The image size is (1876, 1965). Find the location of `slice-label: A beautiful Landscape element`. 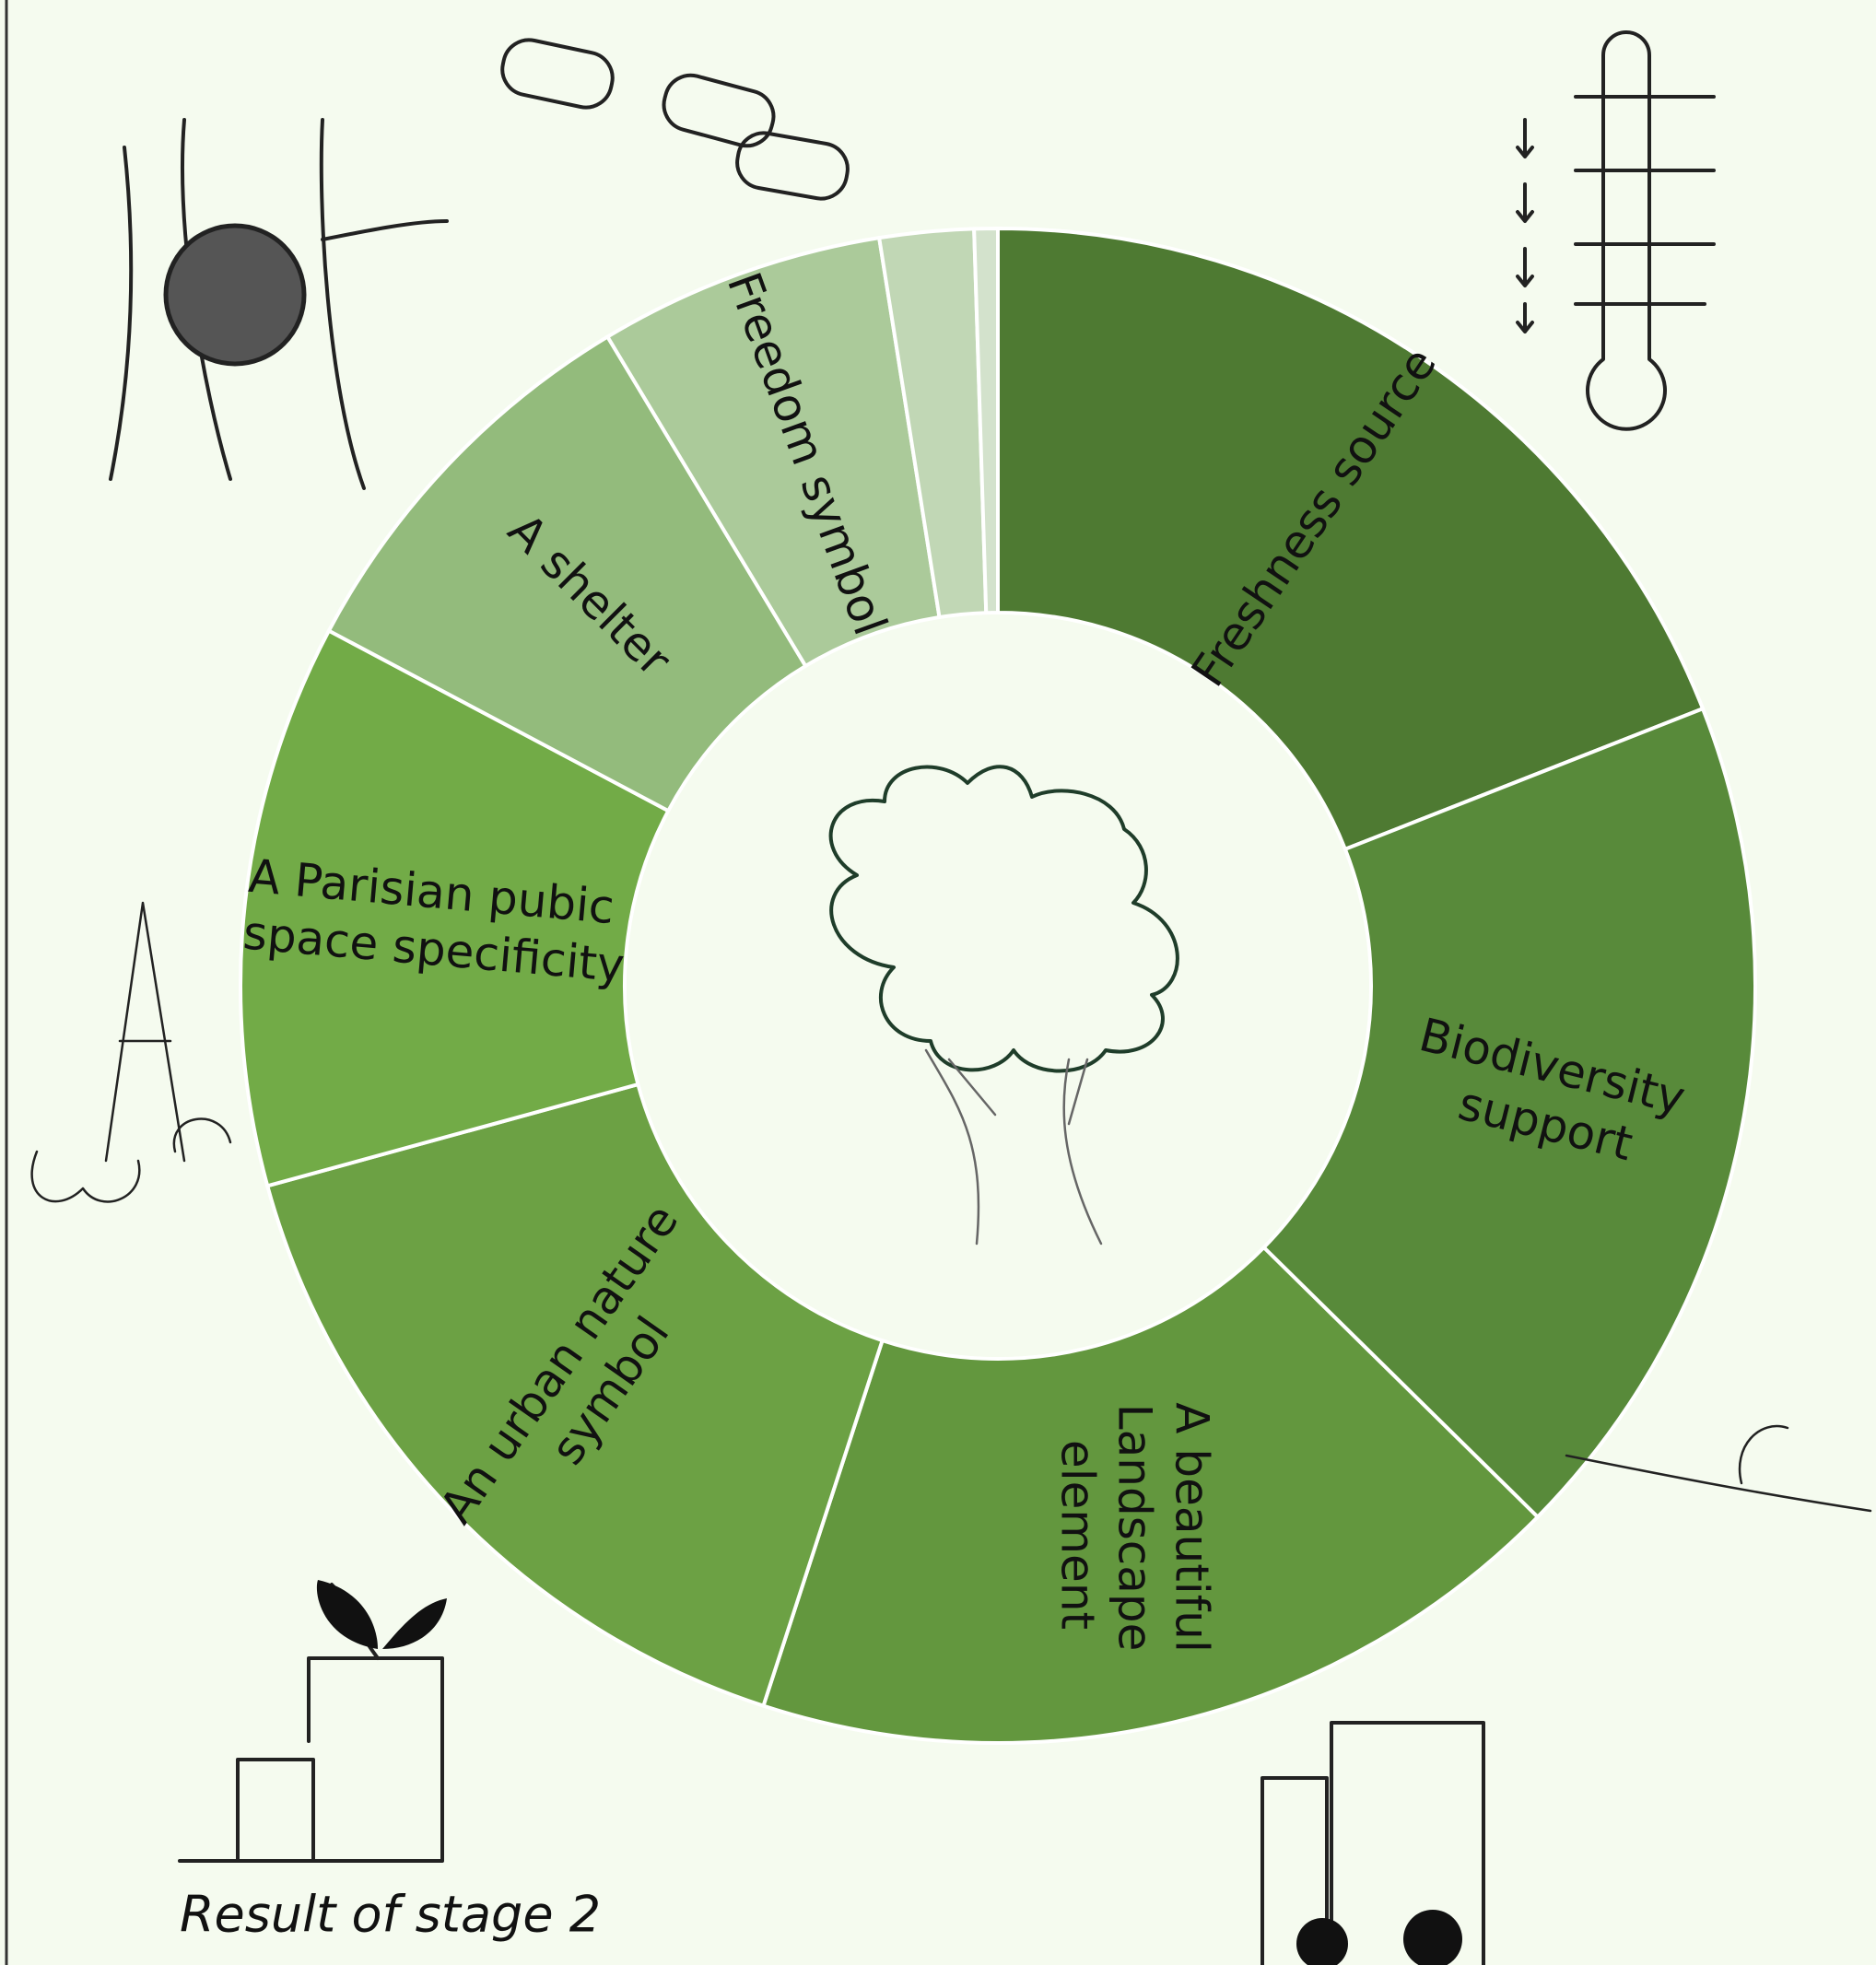

slice-label: A beautiful Landscape element is located at coordinates (1135, 1535).